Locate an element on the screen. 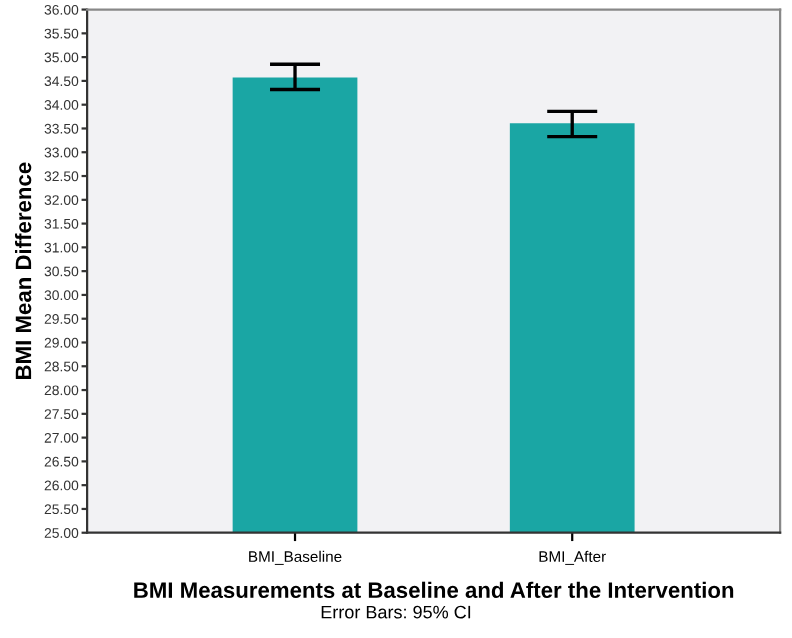  text: Error Bars: 95% CI is located at coordinates (396, 612).